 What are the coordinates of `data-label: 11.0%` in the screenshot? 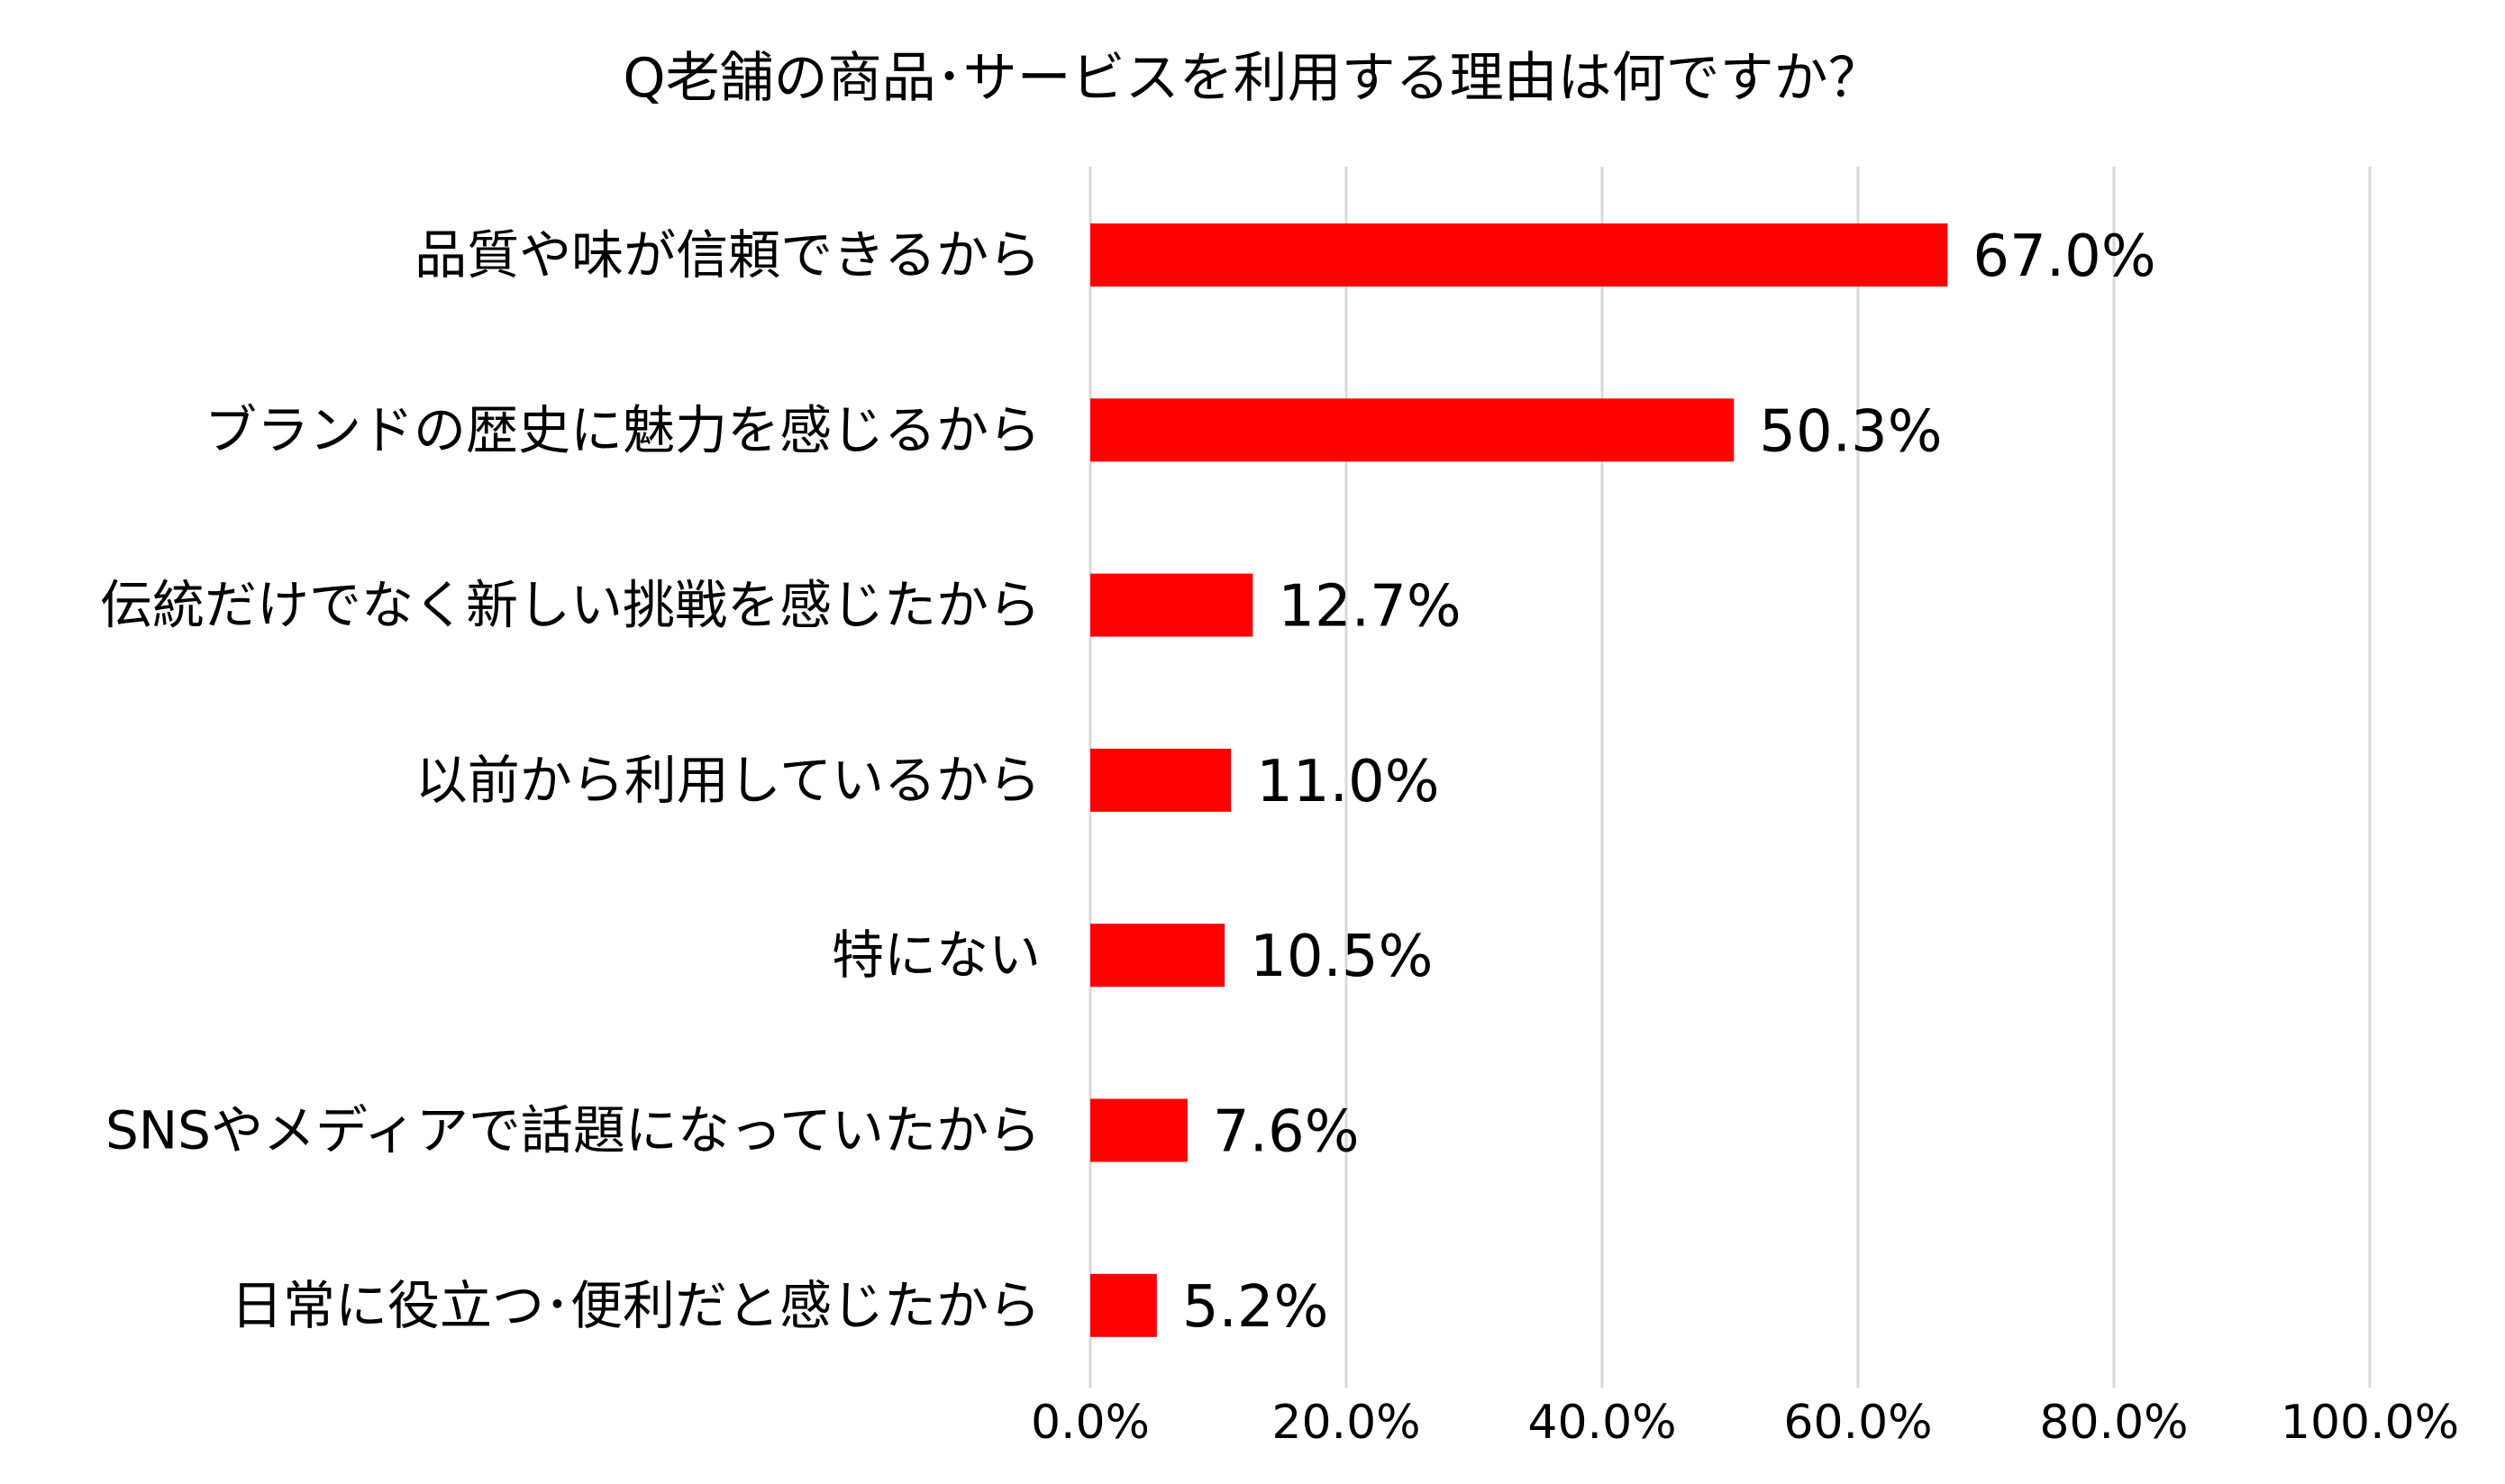 It's located at (1347, 782).